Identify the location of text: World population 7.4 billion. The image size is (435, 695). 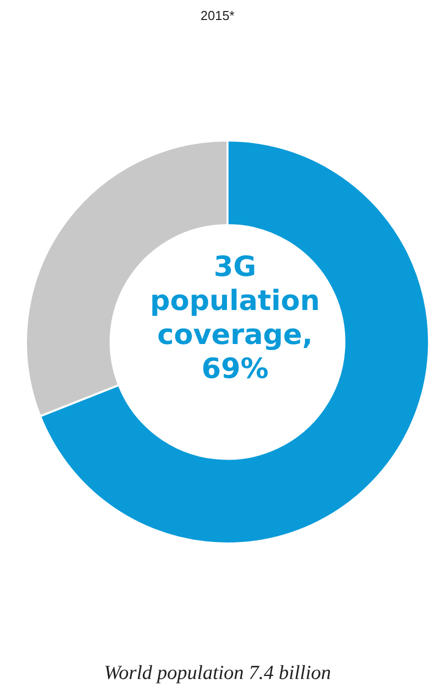
(217, 673).